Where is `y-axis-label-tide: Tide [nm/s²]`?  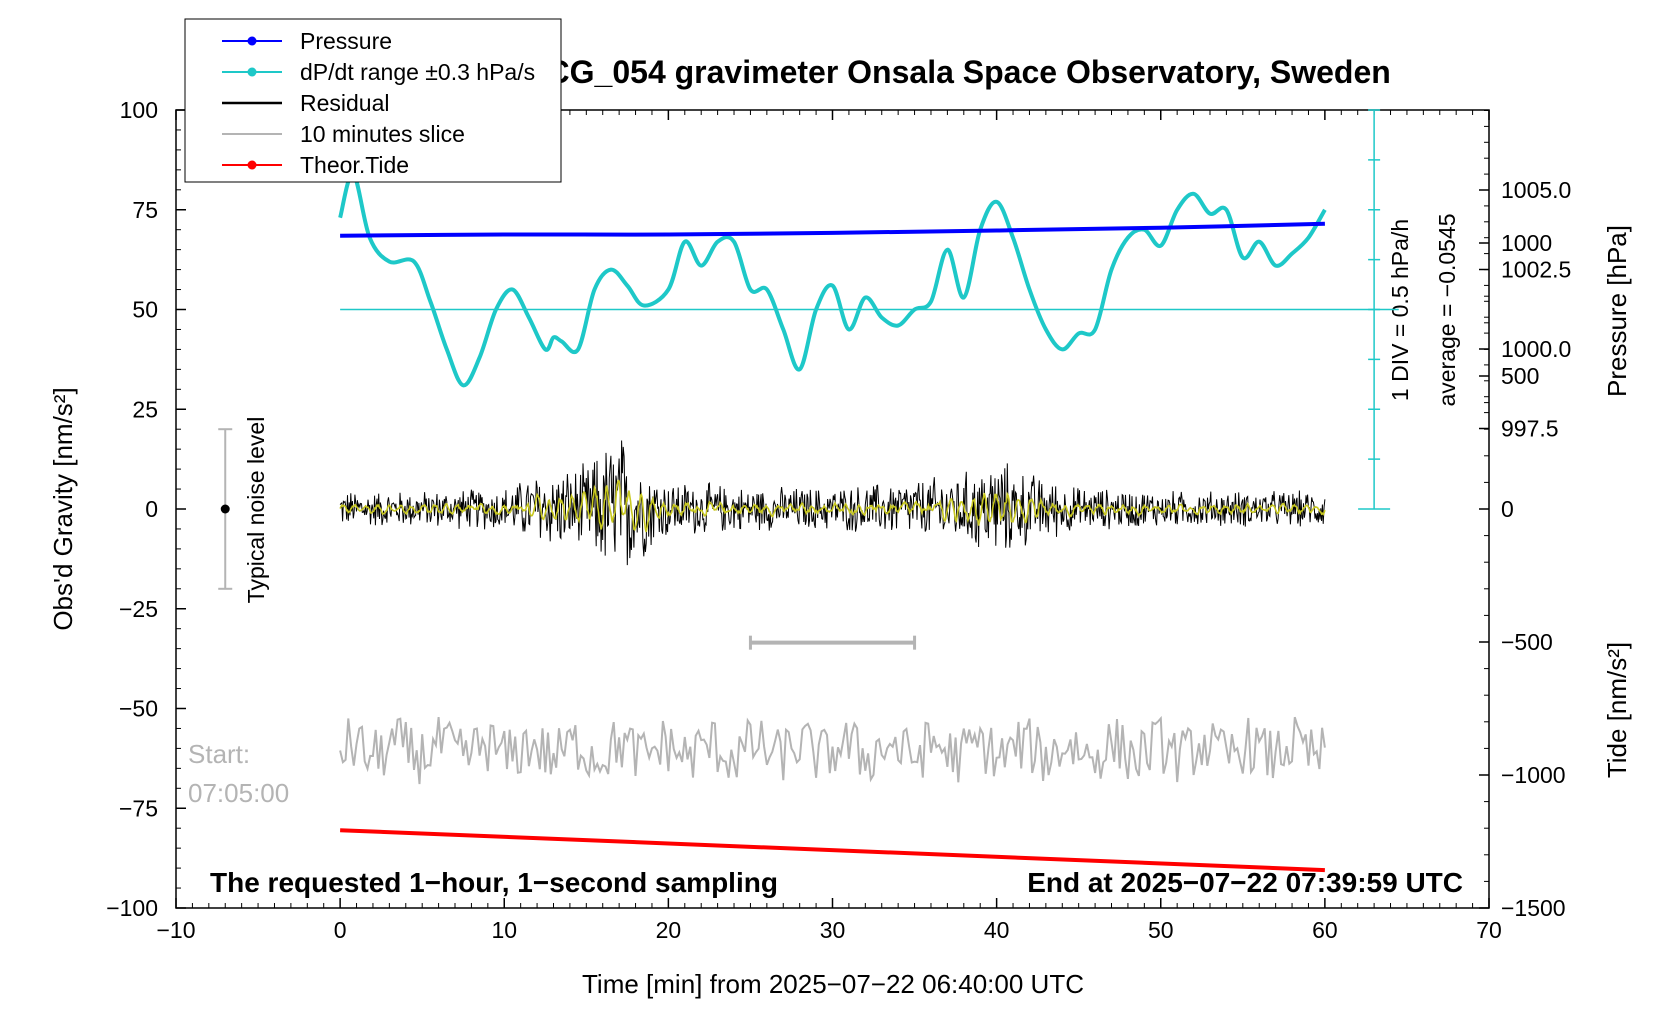 y-axis-label-tide: Tide [nm/s²] is located at coordinates (1617, 710).